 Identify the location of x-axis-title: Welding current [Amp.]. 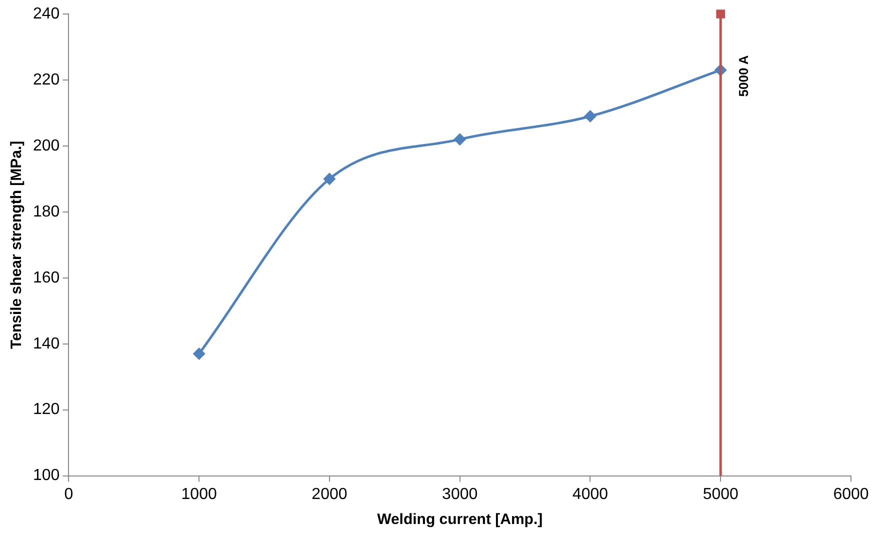
(460, 519).